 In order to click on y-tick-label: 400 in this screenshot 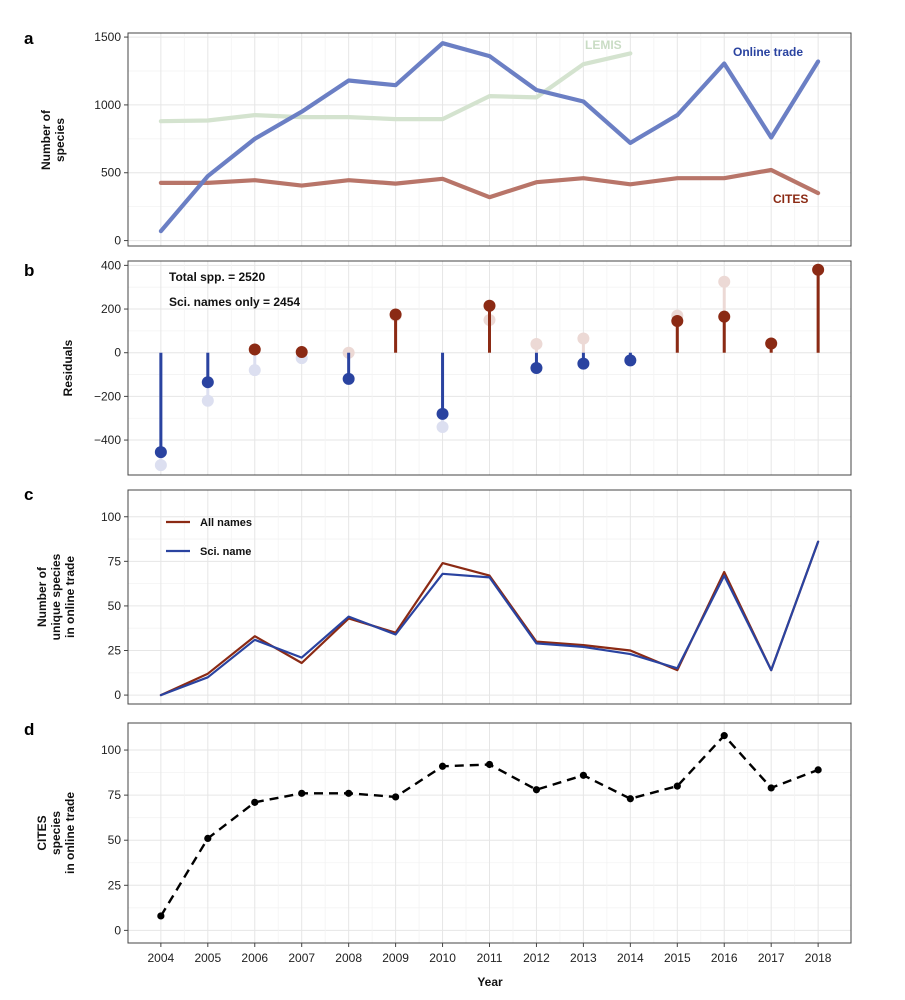, I will do `click(111, 265)`.